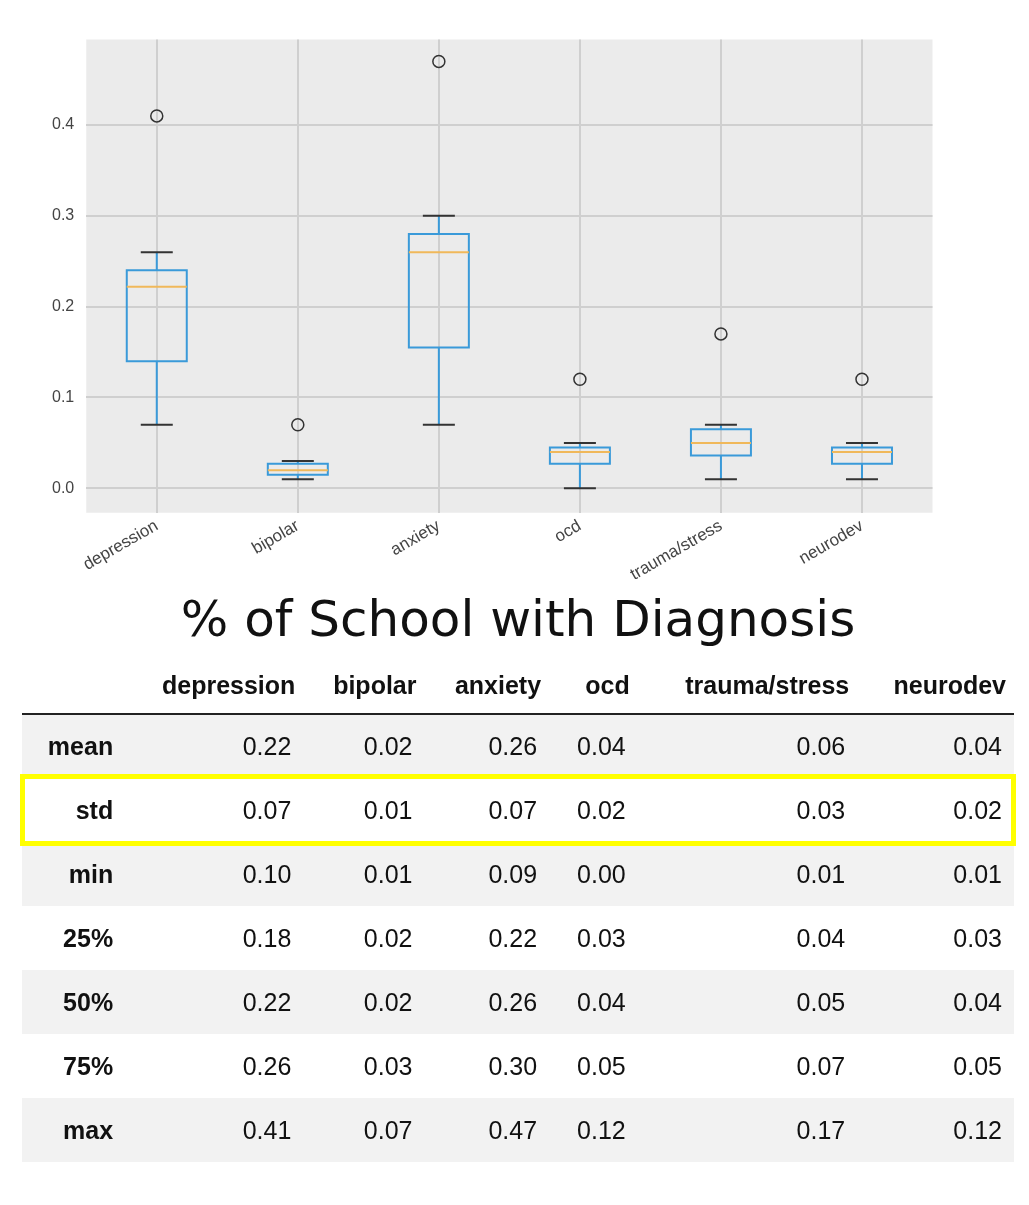 Image resolution: width=1029 pixels, height=1205 pixels. I want to click on chart-title: % of School with Diagnosis, so click(518, 619).